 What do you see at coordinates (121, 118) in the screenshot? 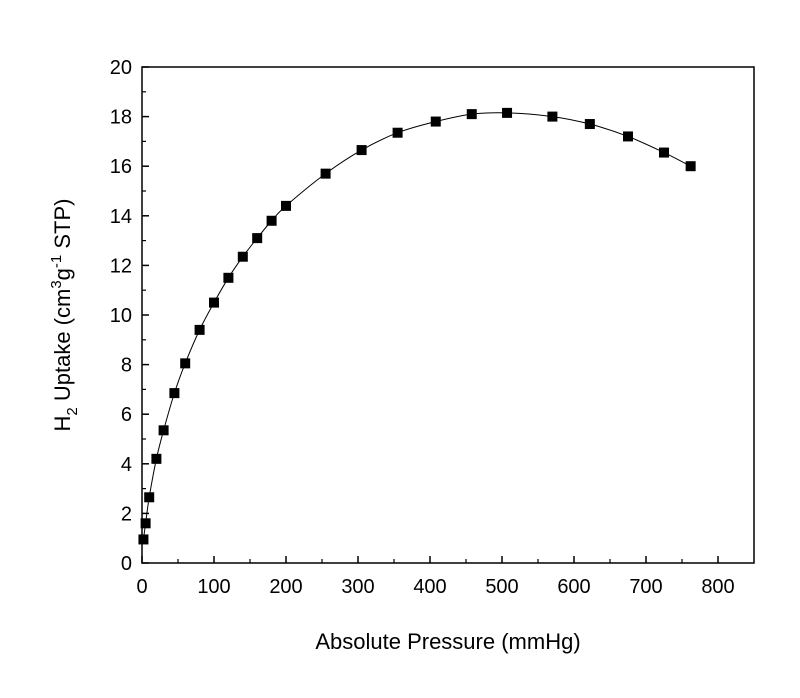
I see `y-tick-label: 18` at bounding box center [121, 118].